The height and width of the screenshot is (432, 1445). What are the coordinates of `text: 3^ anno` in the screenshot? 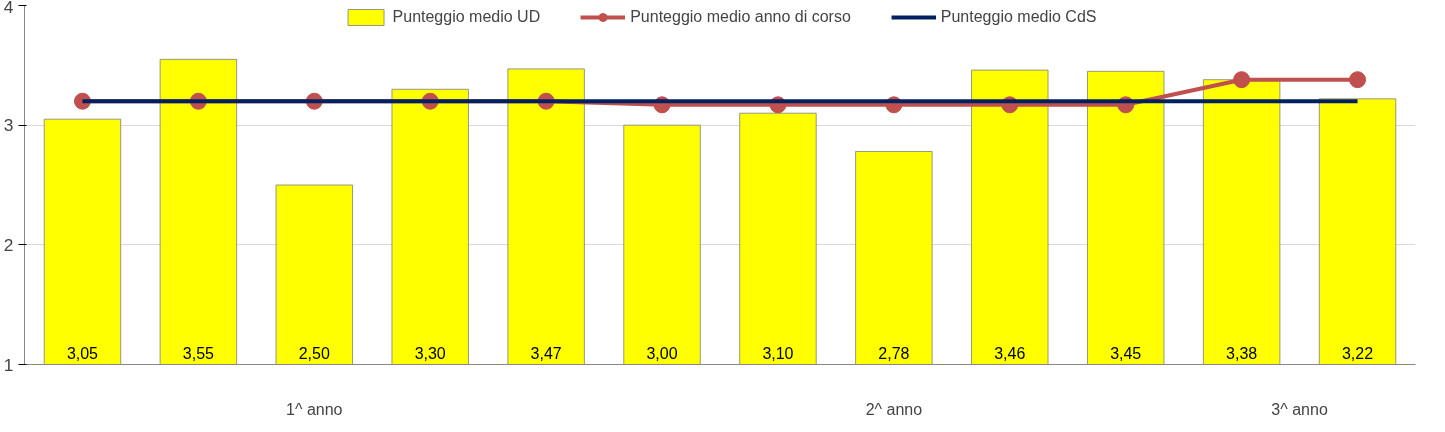 It's located at (1299, 409).